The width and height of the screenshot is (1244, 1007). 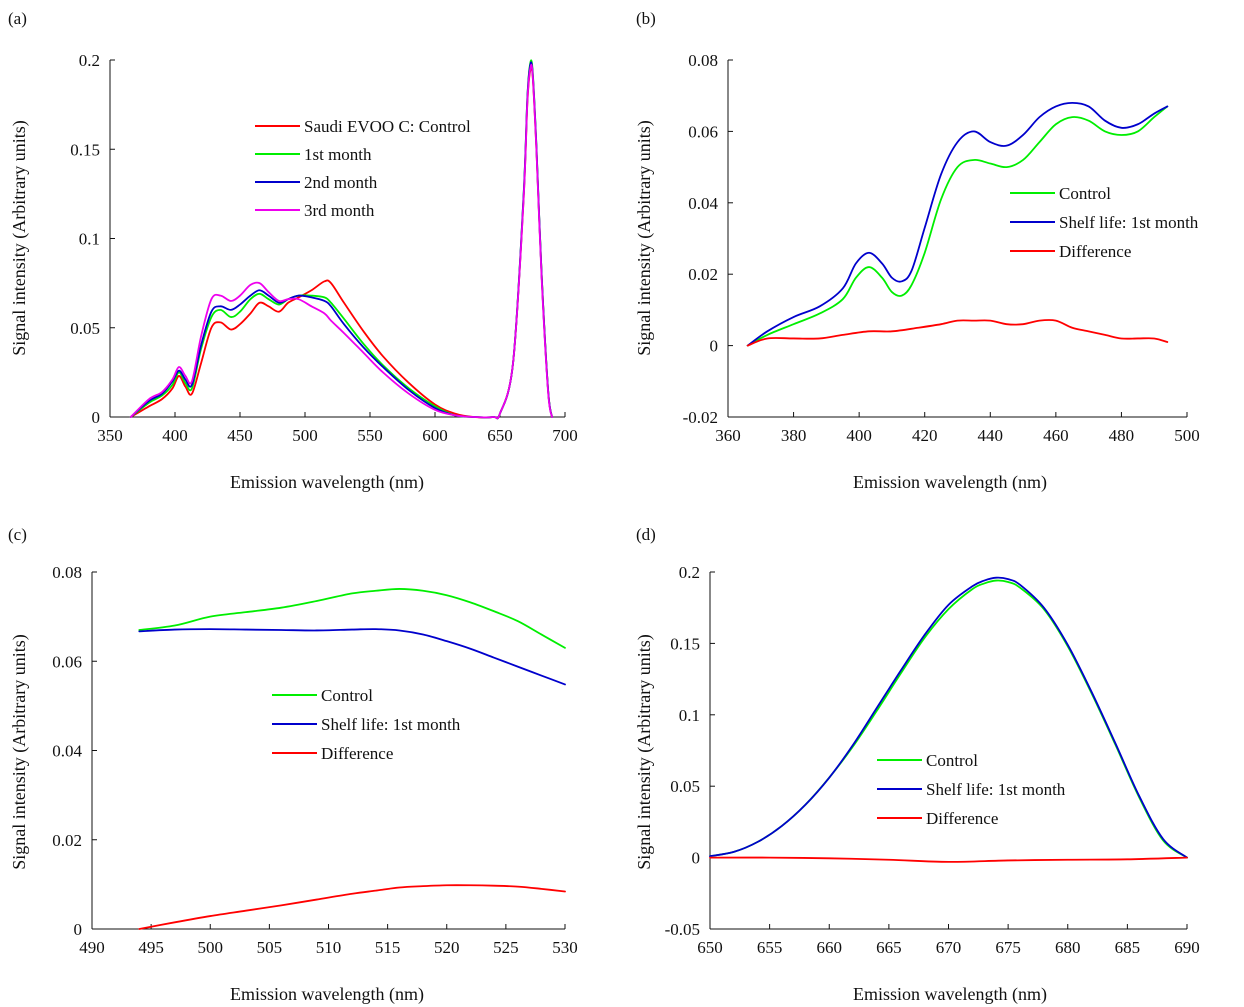 I want to click on legend-entry: 1st month, so click(x=338, y=154).